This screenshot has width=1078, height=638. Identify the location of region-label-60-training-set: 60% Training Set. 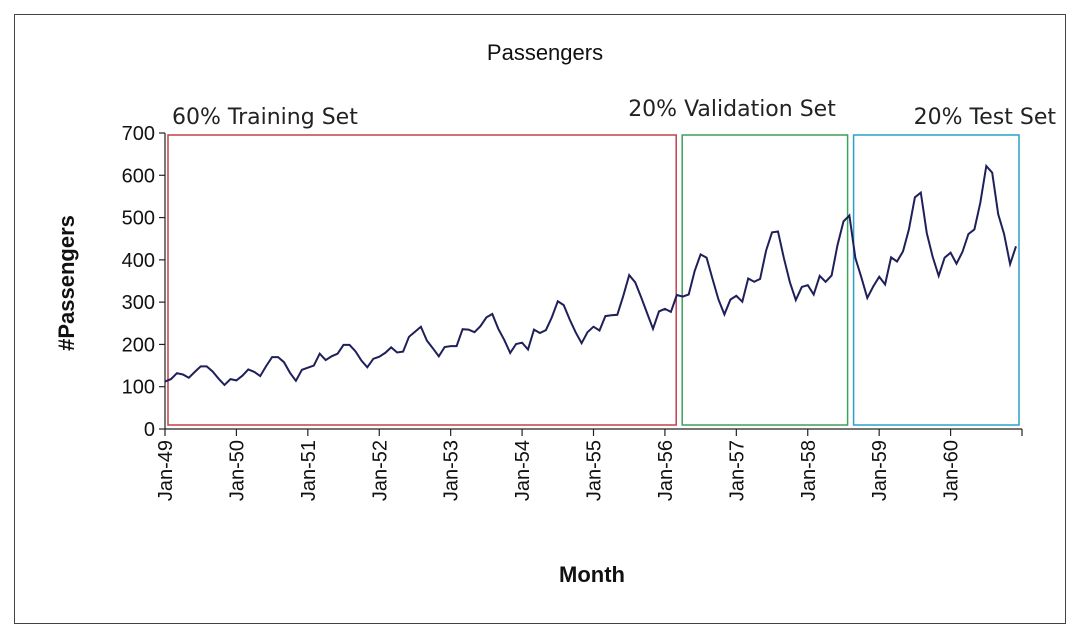
(265, 117).